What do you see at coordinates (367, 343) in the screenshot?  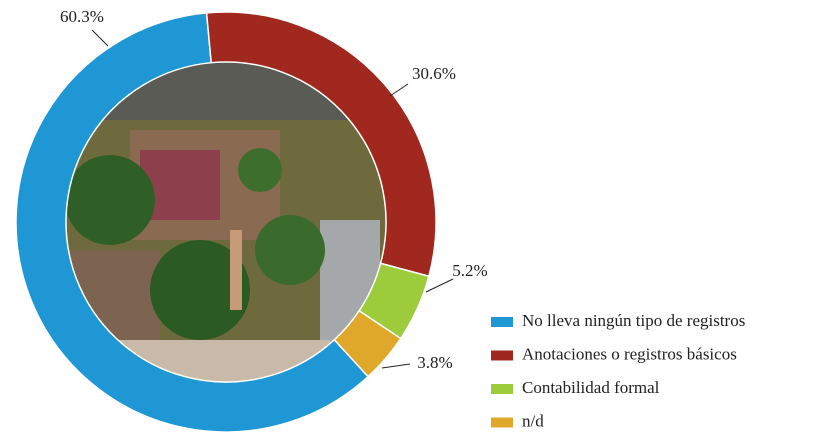 I see `donut-slice` at bounding box center [367, 343].